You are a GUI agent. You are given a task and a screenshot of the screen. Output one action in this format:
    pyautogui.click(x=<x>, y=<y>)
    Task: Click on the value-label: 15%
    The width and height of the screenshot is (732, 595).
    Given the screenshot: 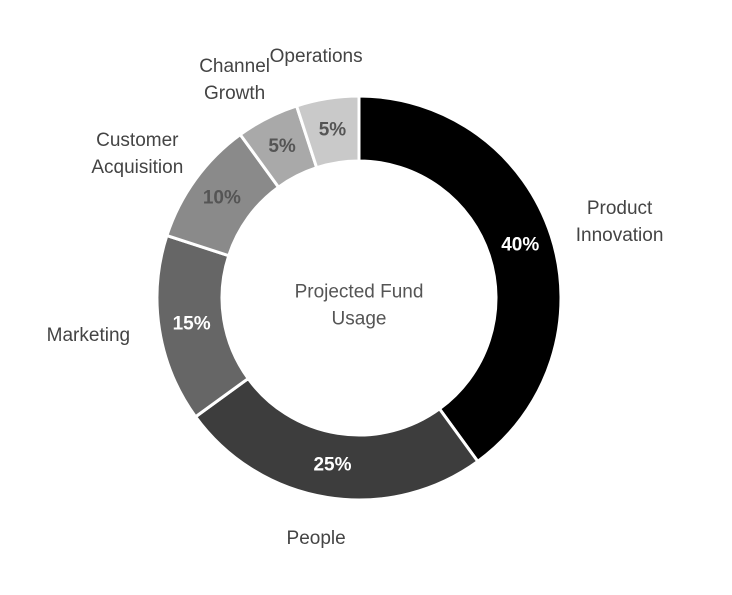 What is the action you would take?
    pyautogui.click(x=192, y=324)
    